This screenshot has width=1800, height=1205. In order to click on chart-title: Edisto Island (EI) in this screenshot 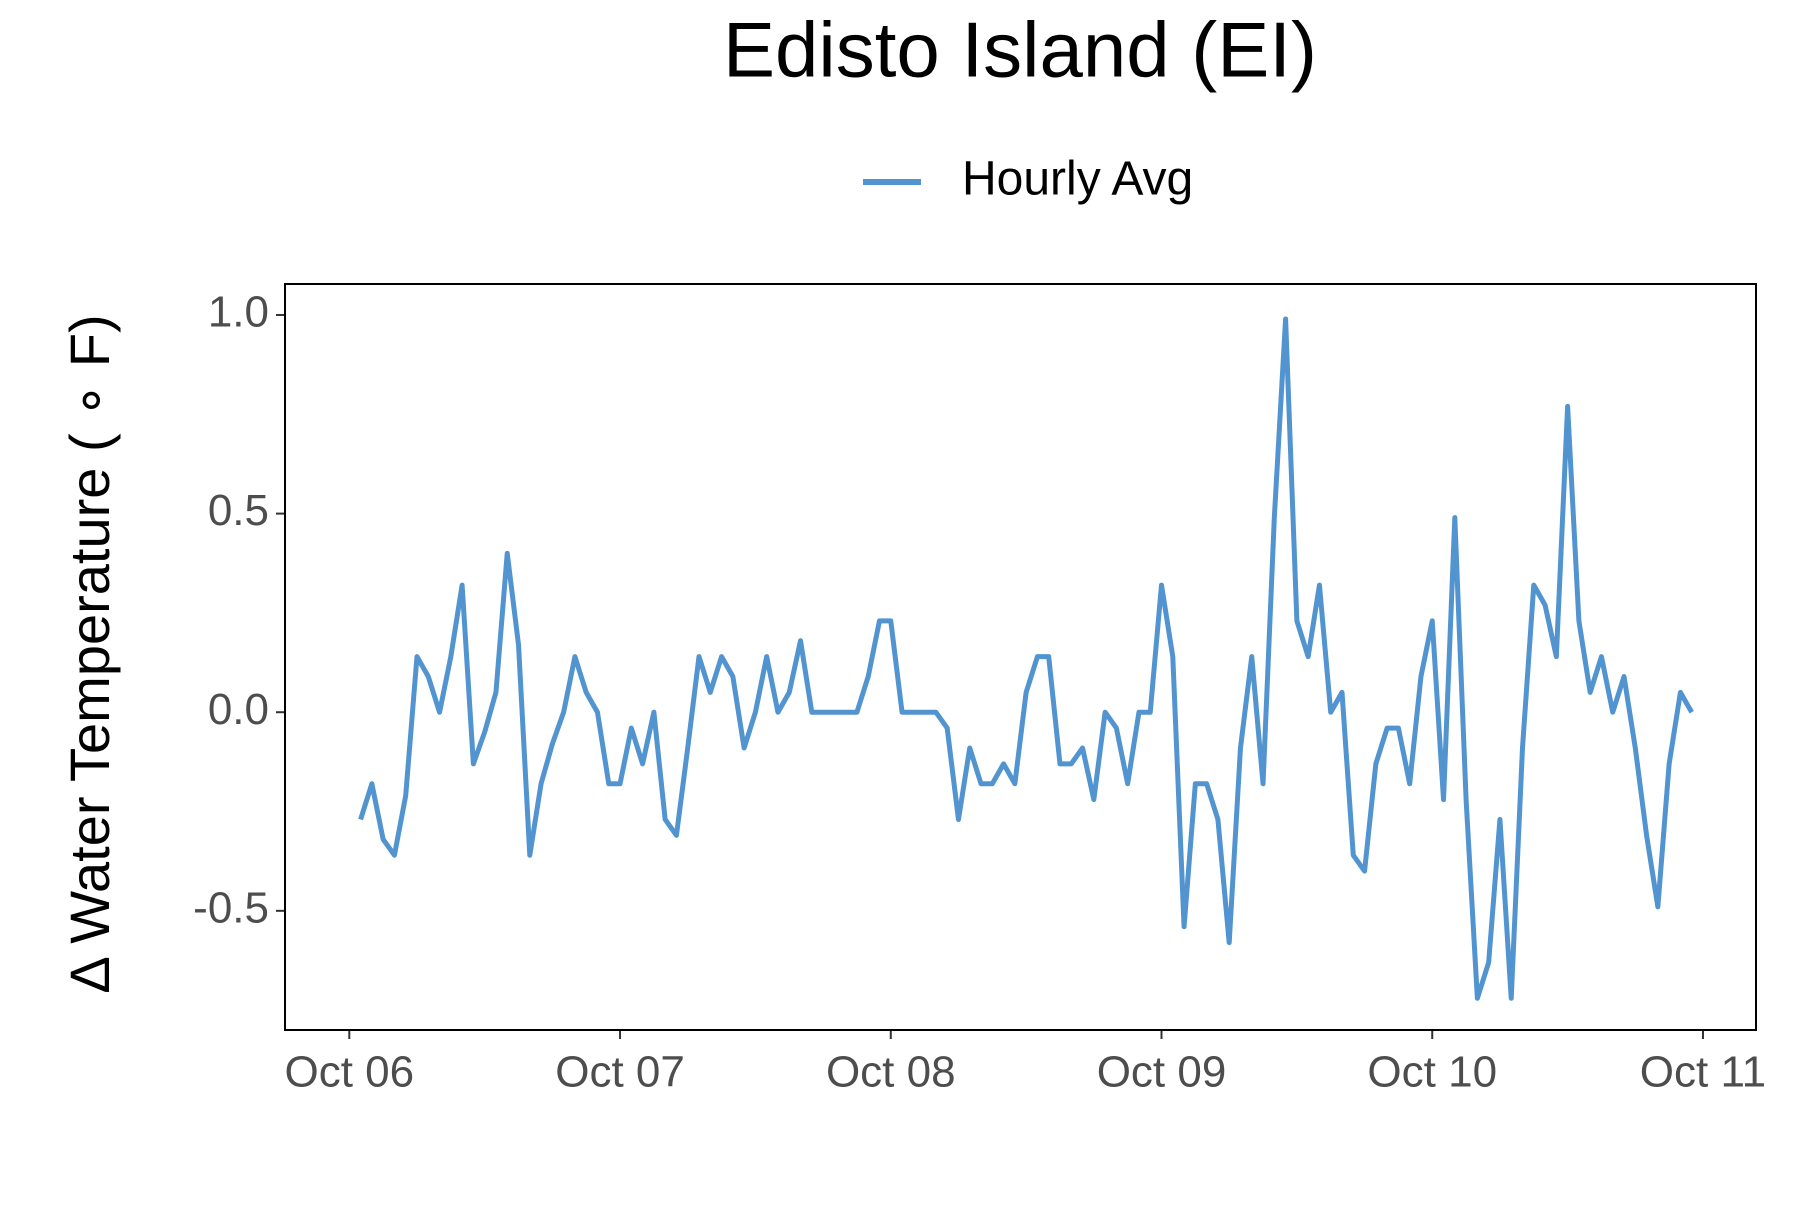, I will do `click(1020, 50)`.